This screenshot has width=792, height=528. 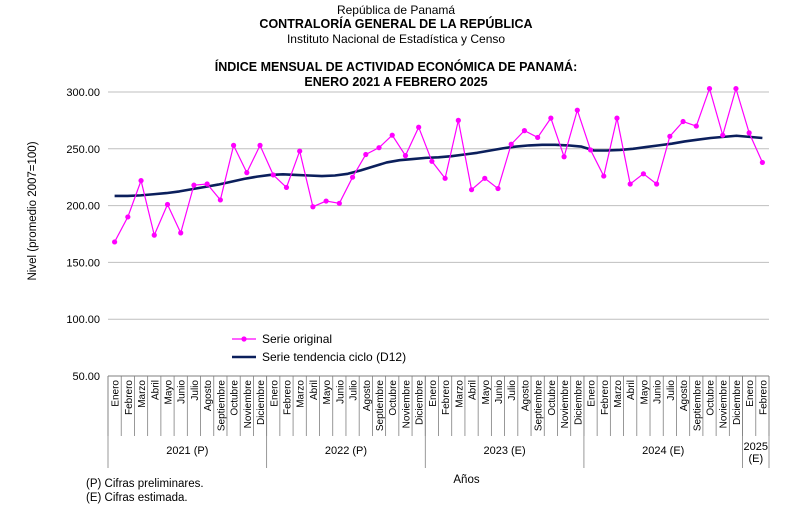 I want to click on year-label: 2021 (P), so click(x=187, y=451).